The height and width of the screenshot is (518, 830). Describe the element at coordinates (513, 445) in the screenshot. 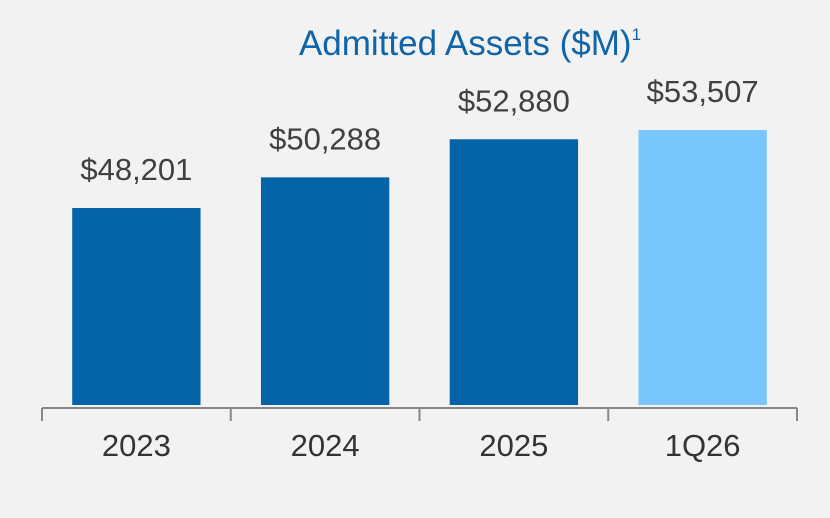

I see `x-tick-label: 2025` at that location.